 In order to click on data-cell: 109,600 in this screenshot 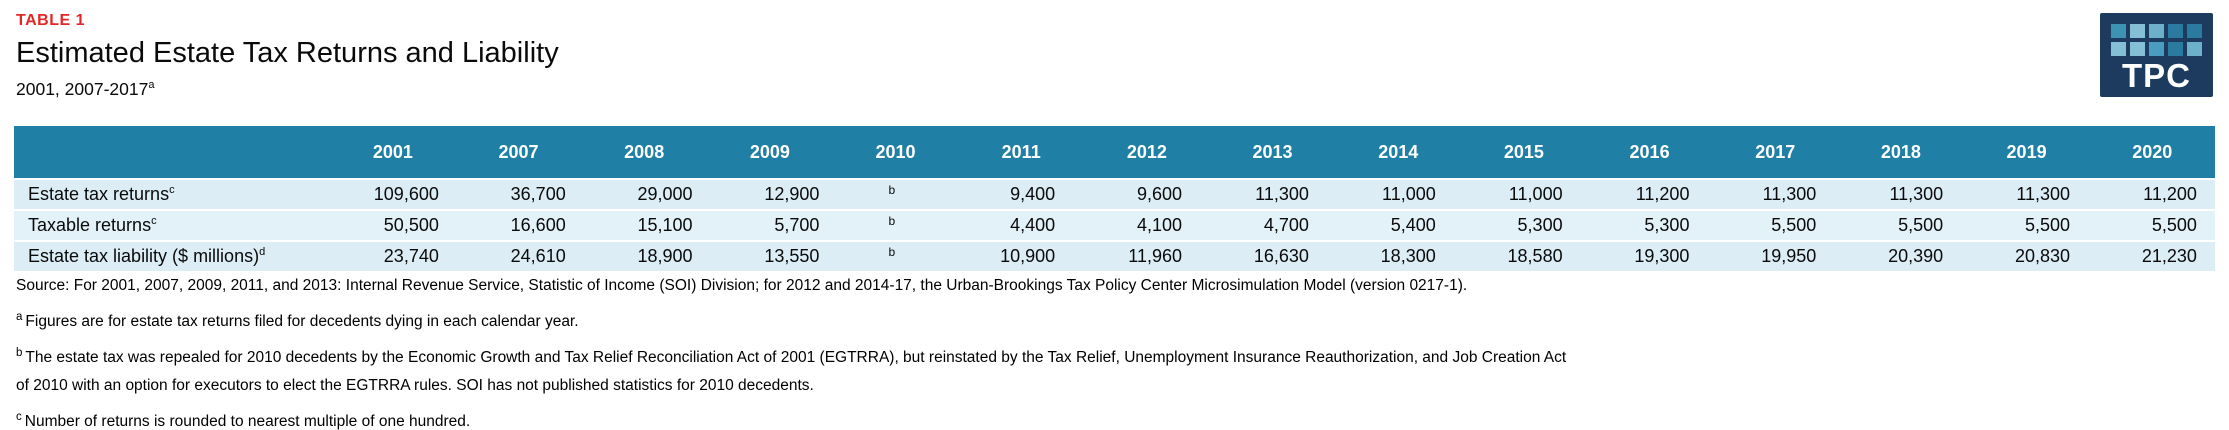, I will do `click(406, 194)`.